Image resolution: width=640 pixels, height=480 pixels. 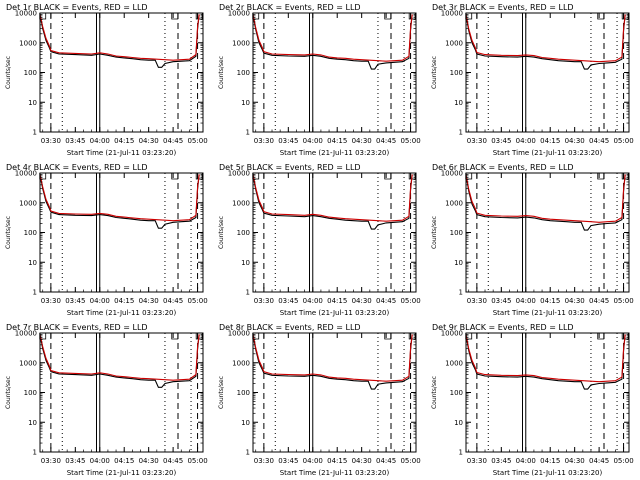 What do you see at coordinates (290, 327) in the screenshot?
I see `chart-title: Det 8r BLACK = Events, RED = LLD` at bounding box center [290, 327].